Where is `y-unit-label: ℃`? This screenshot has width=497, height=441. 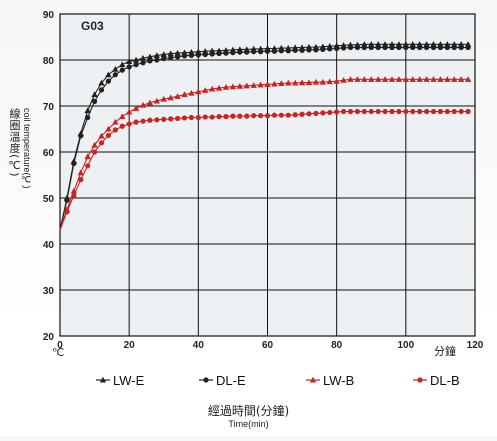 y-unit-label: ℃ is located at coordinates (58, 353).